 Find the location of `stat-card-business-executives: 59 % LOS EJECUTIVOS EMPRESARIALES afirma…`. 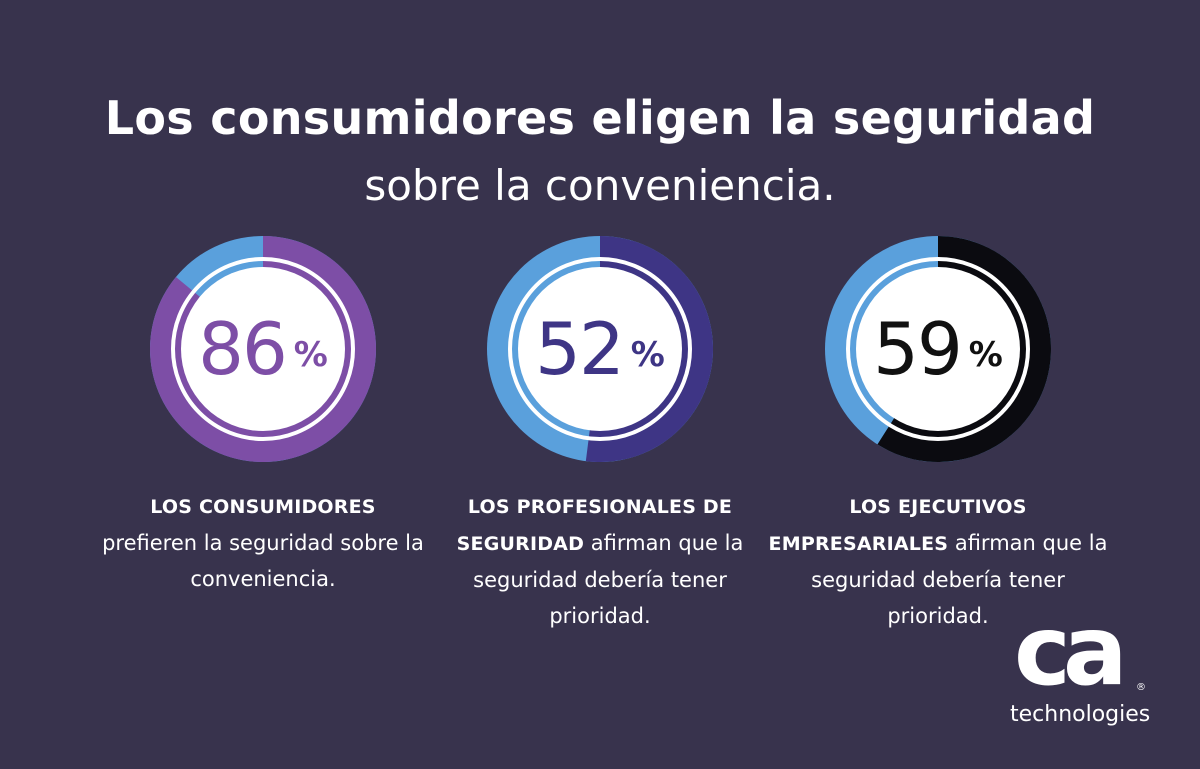

stat-card-business-executives: 59 % LOS EJECUTIVOS EMPRESARIALES afirma… is located at coordinates (938, 435).